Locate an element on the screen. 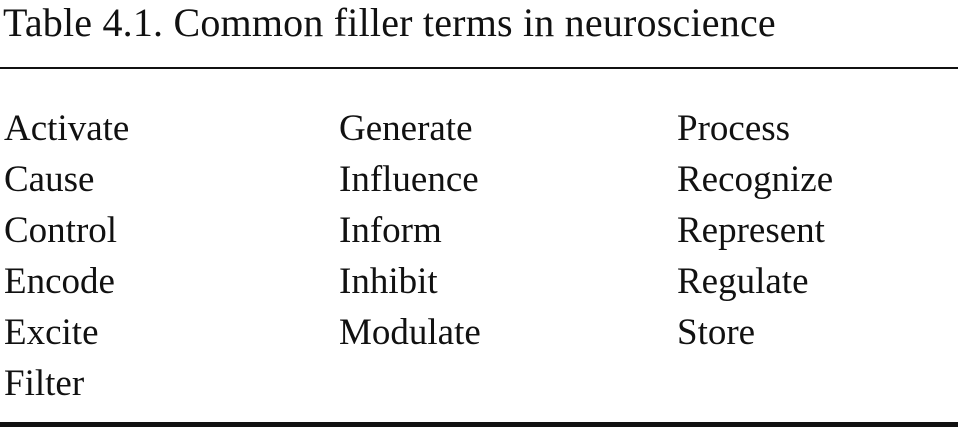 The width and height of the screenshot is (958, 428). table-top-rule is located at coordinates (479, 68).